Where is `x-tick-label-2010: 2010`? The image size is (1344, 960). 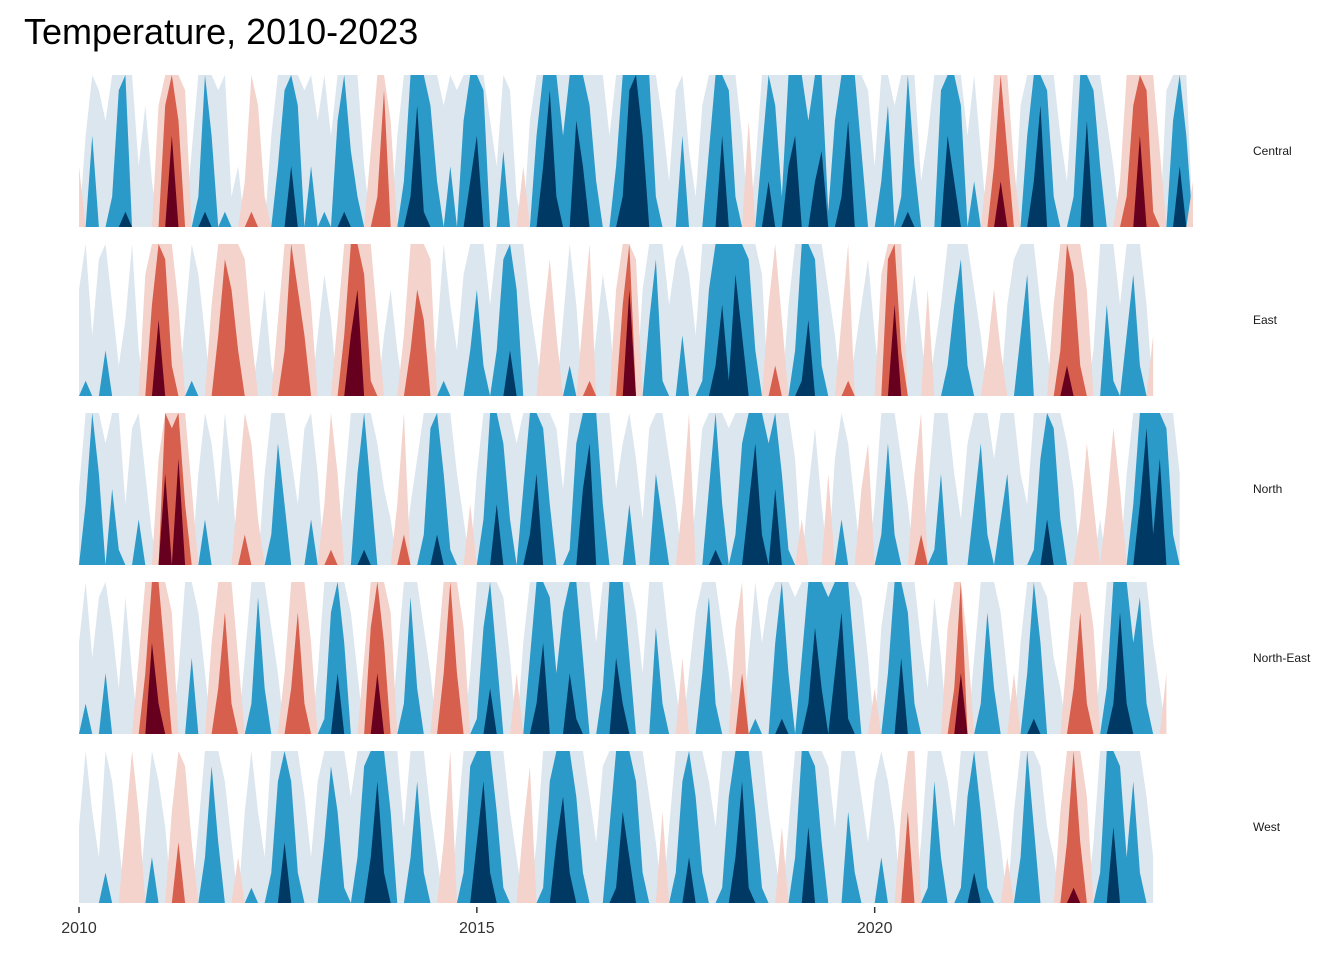 x-tick-label-2010: 2010 is located at coordinates (79, 928).